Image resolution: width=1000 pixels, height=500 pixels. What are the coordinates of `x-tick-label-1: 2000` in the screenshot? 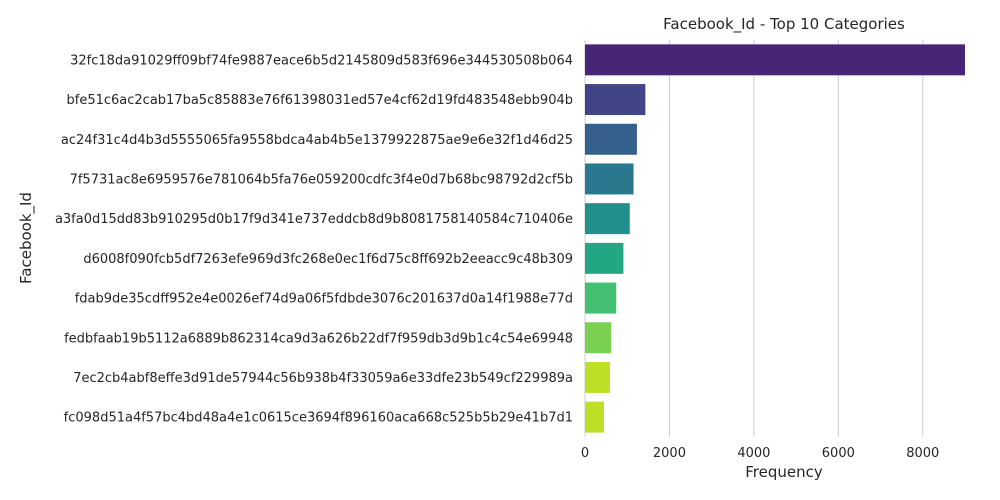 It's located at (669, 453).